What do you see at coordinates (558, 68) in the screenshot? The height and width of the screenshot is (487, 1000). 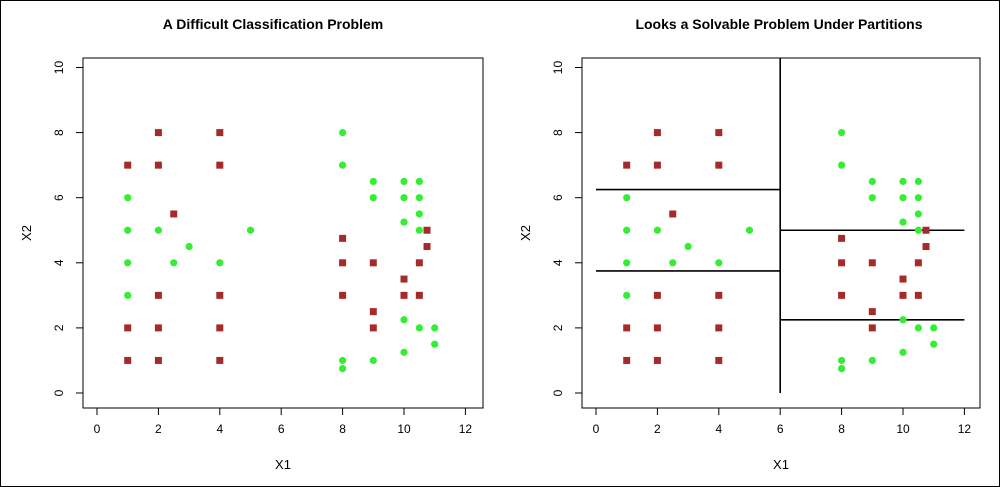 I see `y-tick-label: 10` at bounding box center [558, 68].